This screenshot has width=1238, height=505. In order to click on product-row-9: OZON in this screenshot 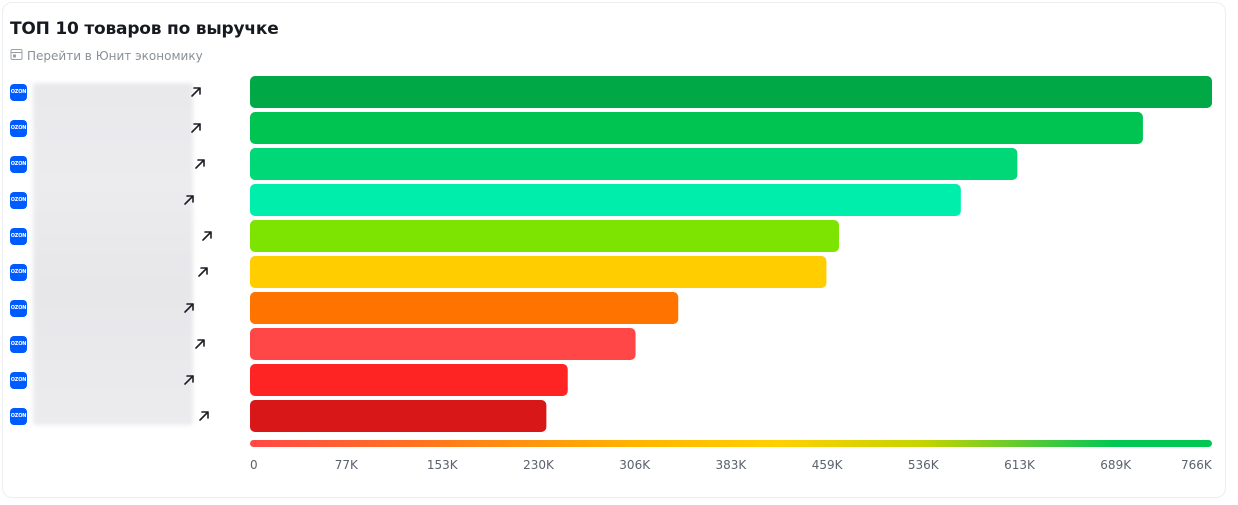, I will do `click(18, 380)`.